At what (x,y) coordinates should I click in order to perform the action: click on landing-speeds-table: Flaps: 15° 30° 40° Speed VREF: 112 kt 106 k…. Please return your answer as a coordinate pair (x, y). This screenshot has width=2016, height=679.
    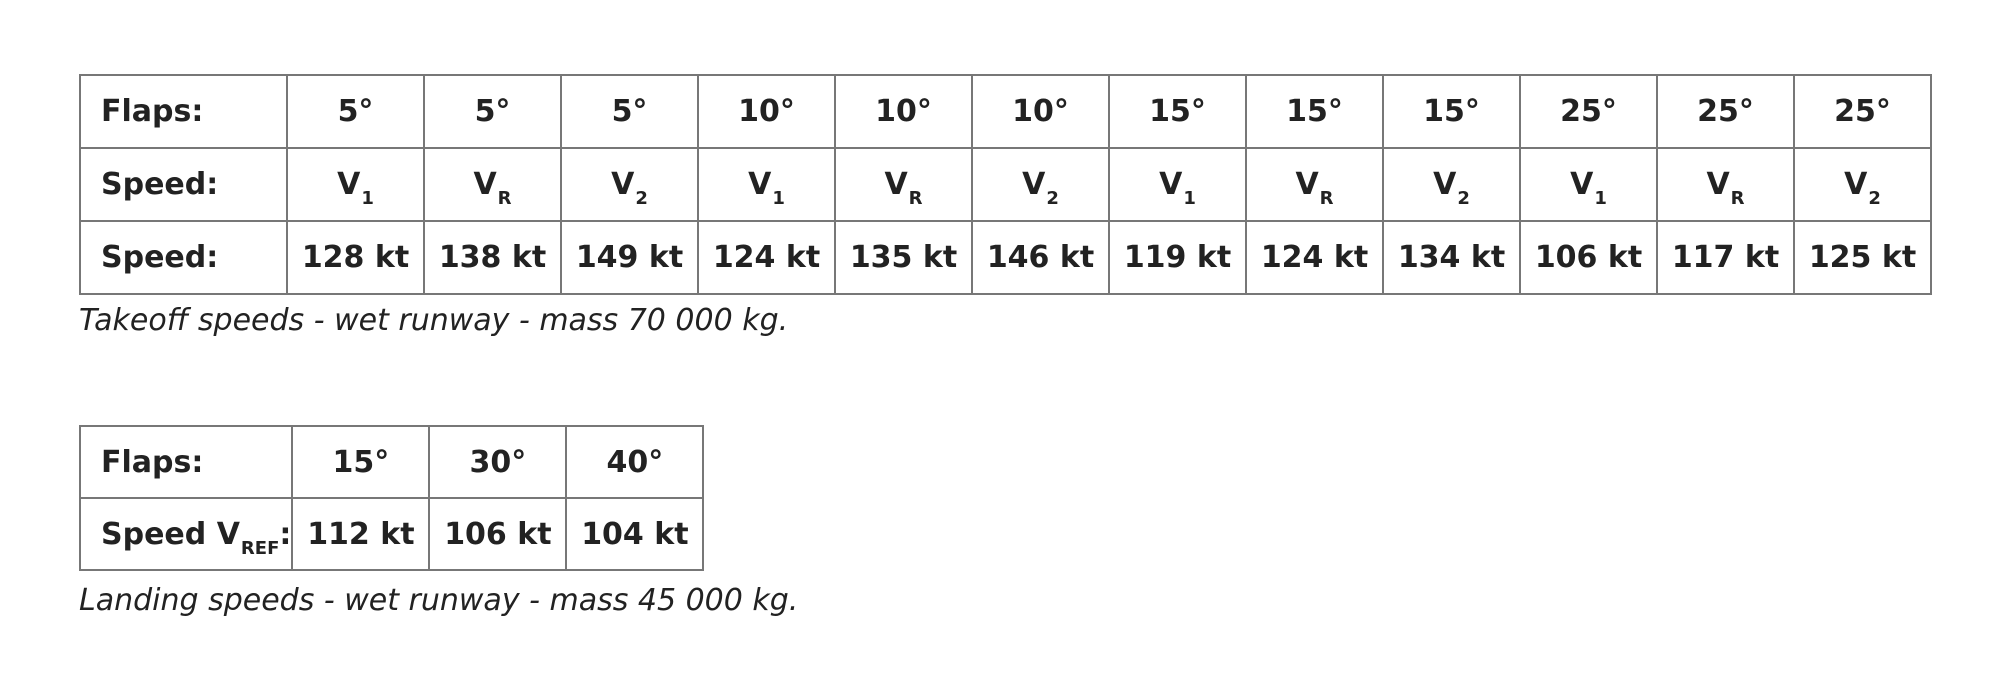
    Looking at the image, I should click on (391, 498).